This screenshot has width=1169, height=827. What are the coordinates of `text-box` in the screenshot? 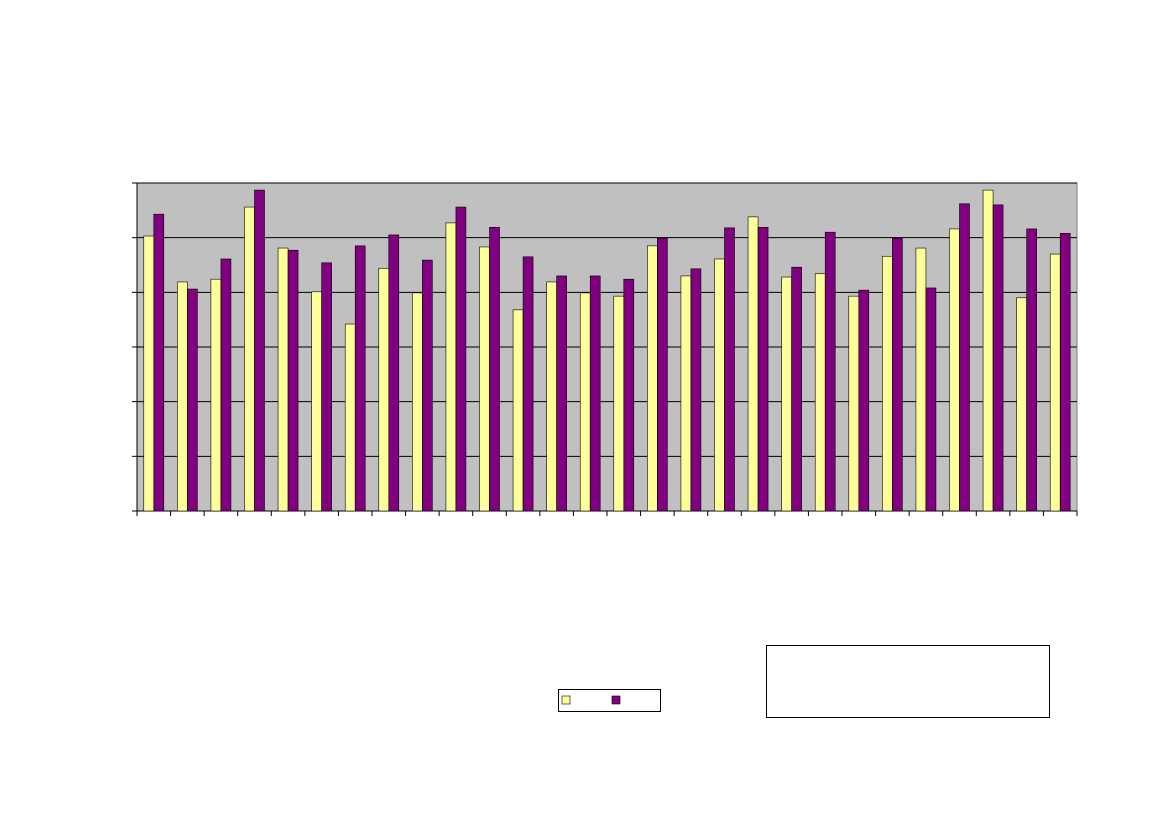 It's located at (908, 681).